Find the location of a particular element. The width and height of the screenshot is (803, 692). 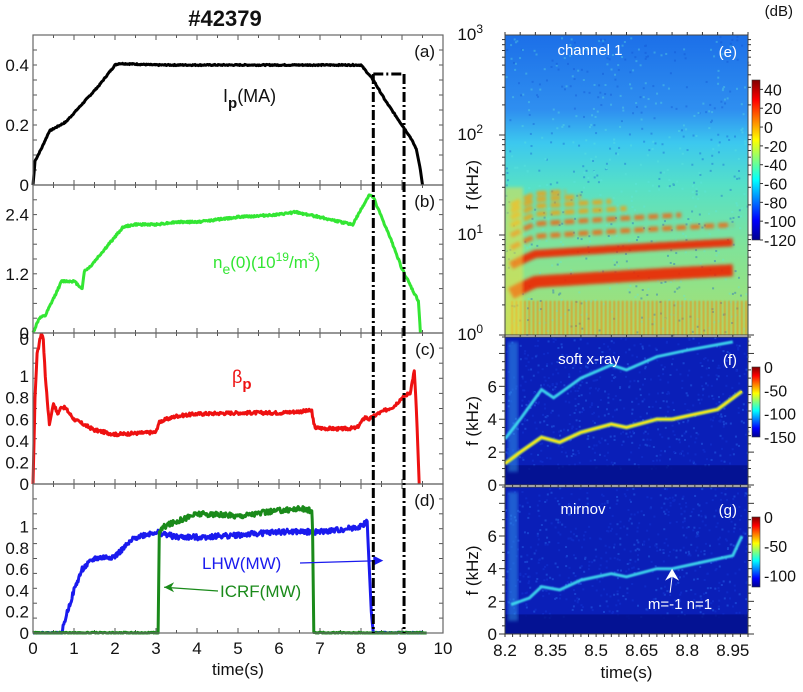

annotation-icrf: ICRF(MW) is located at coordinates (260, 591).